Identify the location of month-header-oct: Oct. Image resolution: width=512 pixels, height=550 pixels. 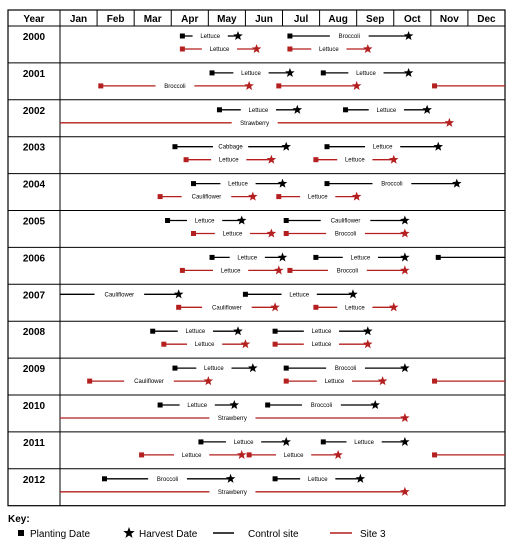
(412, 19).